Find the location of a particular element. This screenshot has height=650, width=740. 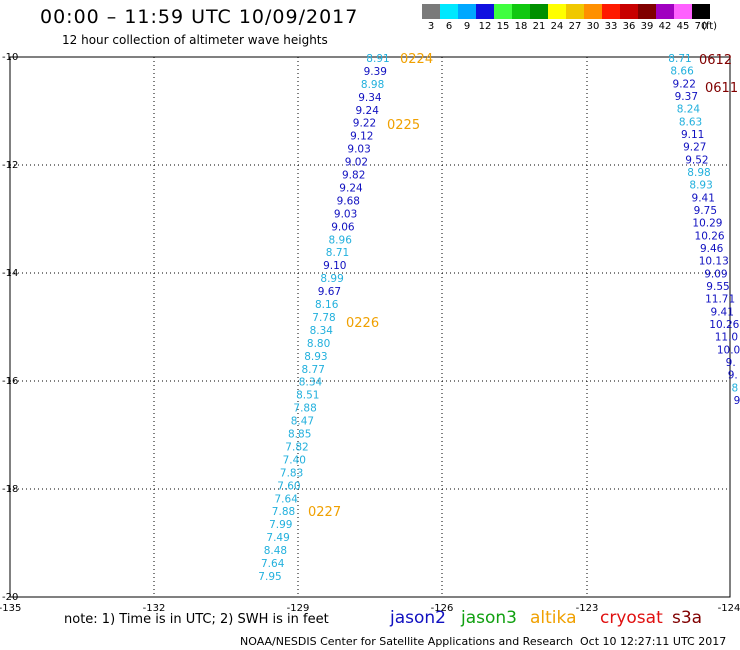

swh-value: 7.40 is located at coordinates (294, 460).